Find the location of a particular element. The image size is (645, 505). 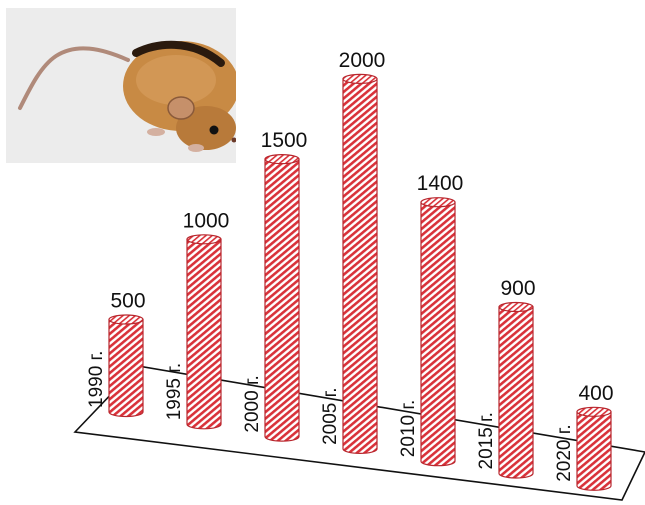

year-label: 2020 г. is located at coordinates (564, 452).